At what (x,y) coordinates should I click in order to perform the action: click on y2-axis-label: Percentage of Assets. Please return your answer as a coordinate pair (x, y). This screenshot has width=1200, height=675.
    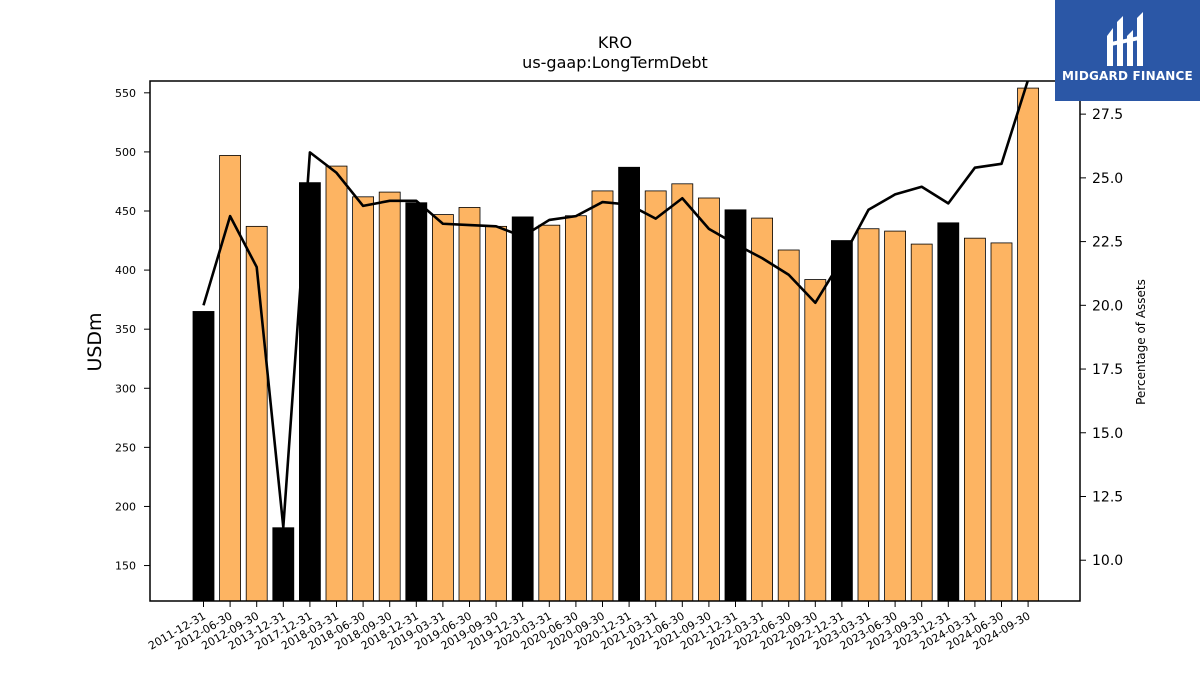
    Looking at the image, I should click on (1141, 342).